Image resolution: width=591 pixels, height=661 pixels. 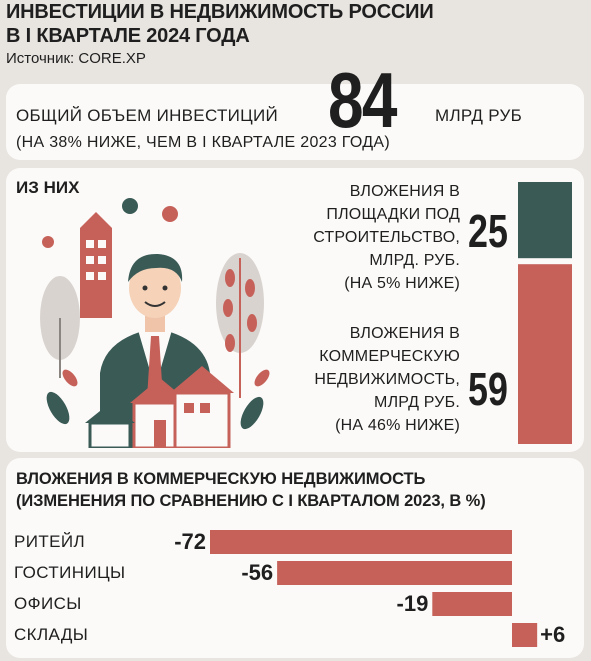 What do you see at coordinates (397, 425) in the screenshot?
I see `segment-commercial-line: (НА 46% НИЖЕ)` at bounding box center [397, 425].